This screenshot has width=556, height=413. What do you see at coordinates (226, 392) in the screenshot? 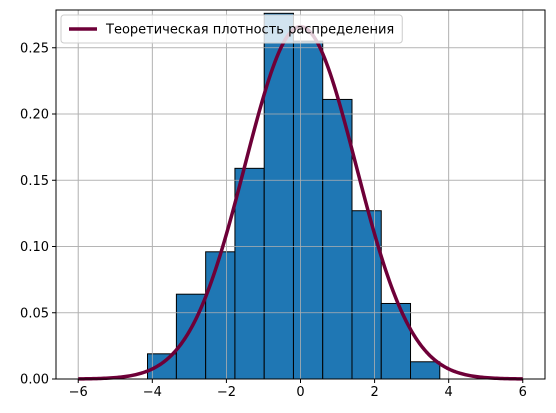
I see `x-tick-label: −2` at bounding box center [226, 392].